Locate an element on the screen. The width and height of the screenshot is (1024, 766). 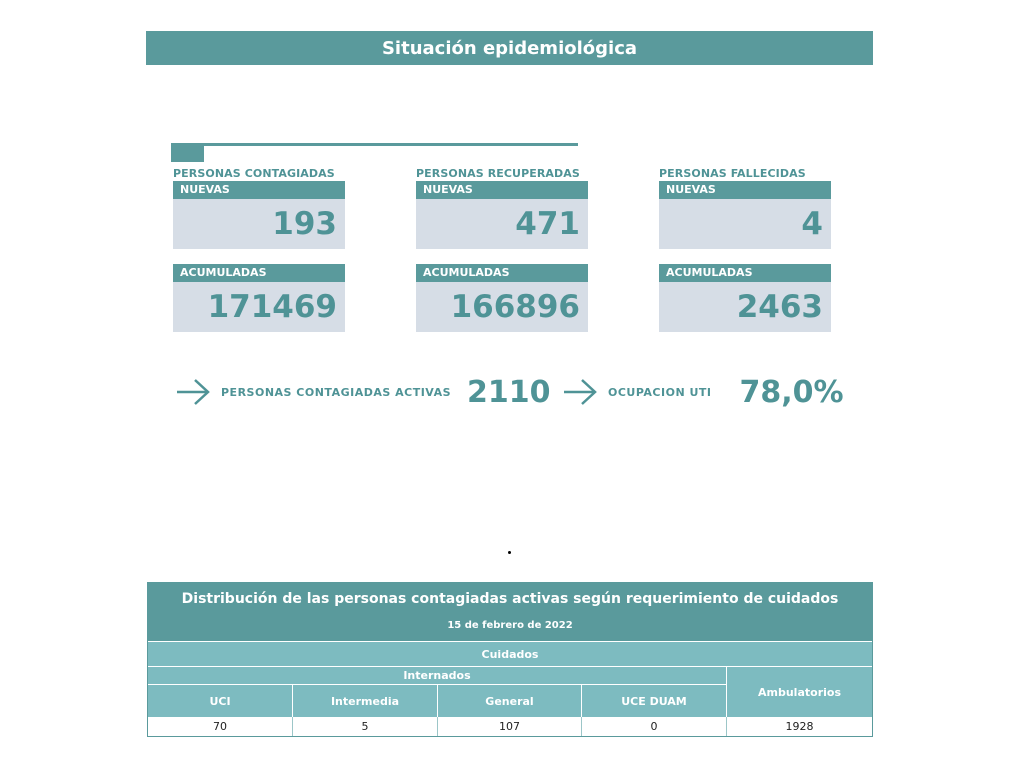
cell-uce-duam: 0 is located at coordinates (654, 726).